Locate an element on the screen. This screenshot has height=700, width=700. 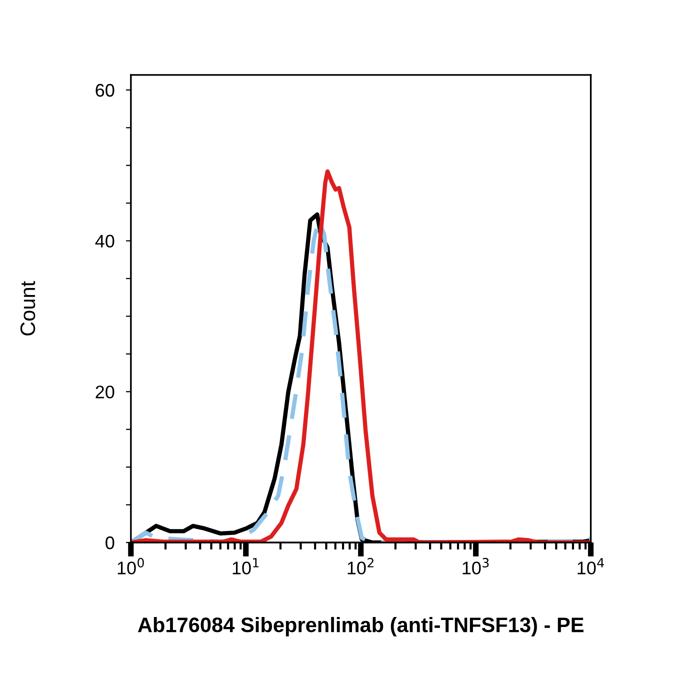
x-axis-title: Ab176084 Sibeprenlimab (anti-TNFSF13) - PE is located at coordinates (361, 626).